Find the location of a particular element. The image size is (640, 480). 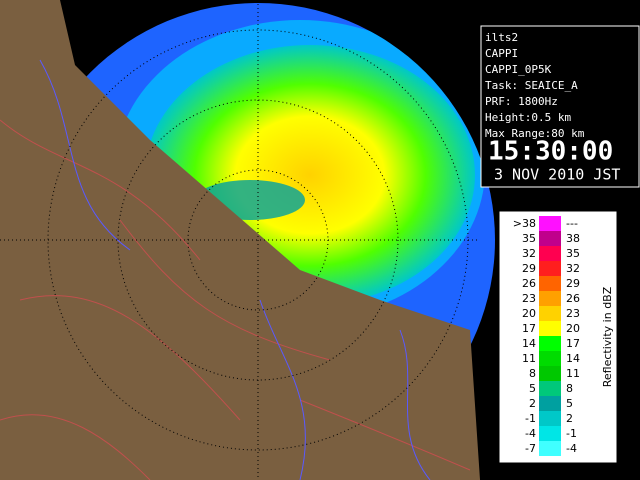

info-line: Task: SEAICE_A is located at coordinates (531, 85).